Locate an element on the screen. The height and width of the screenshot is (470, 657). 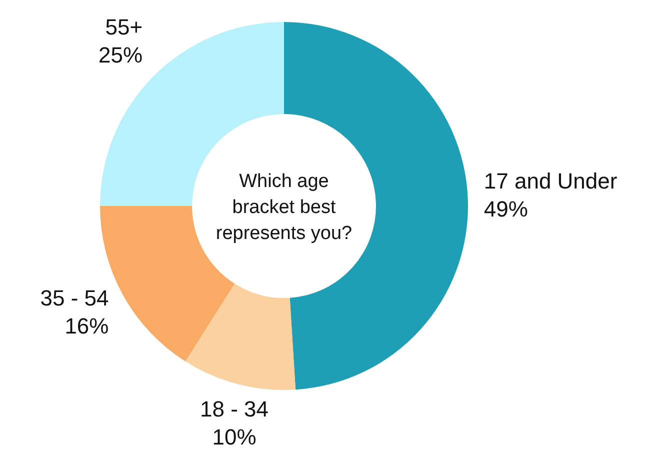
slice-label: 55+ is located at coordinates (124, 27).